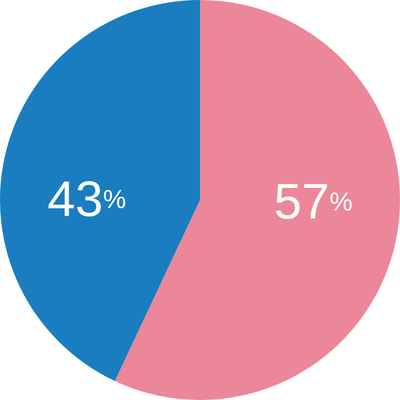  Describe the element at coordinates (313, 201) in the screenshot. I see `data-label: 57%` at that location.